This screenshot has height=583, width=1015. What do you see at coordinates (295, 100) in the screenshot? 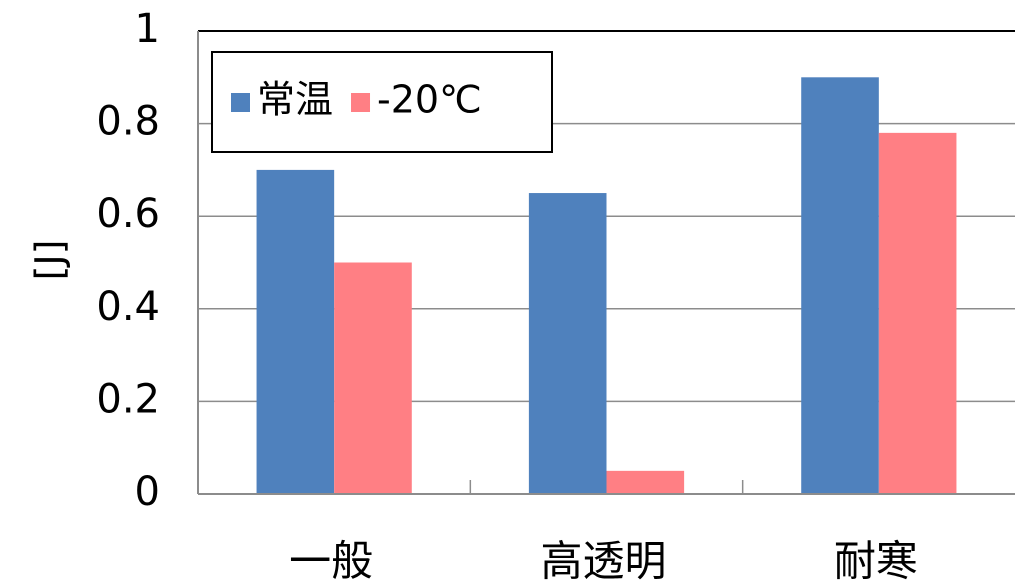
I see `legend-label: 常温` at bounding box center [295, 100].